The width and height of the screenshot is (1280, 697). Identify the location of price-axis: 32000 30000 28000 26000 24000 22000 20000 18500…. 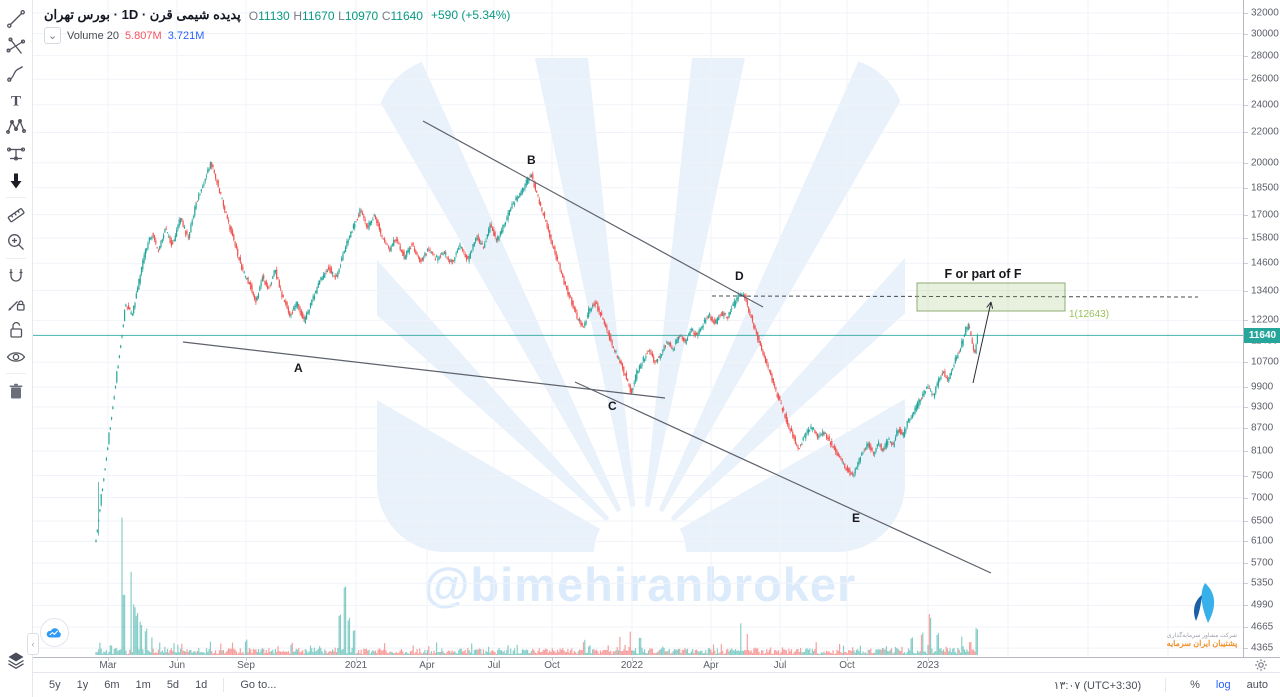
(1261, 328).